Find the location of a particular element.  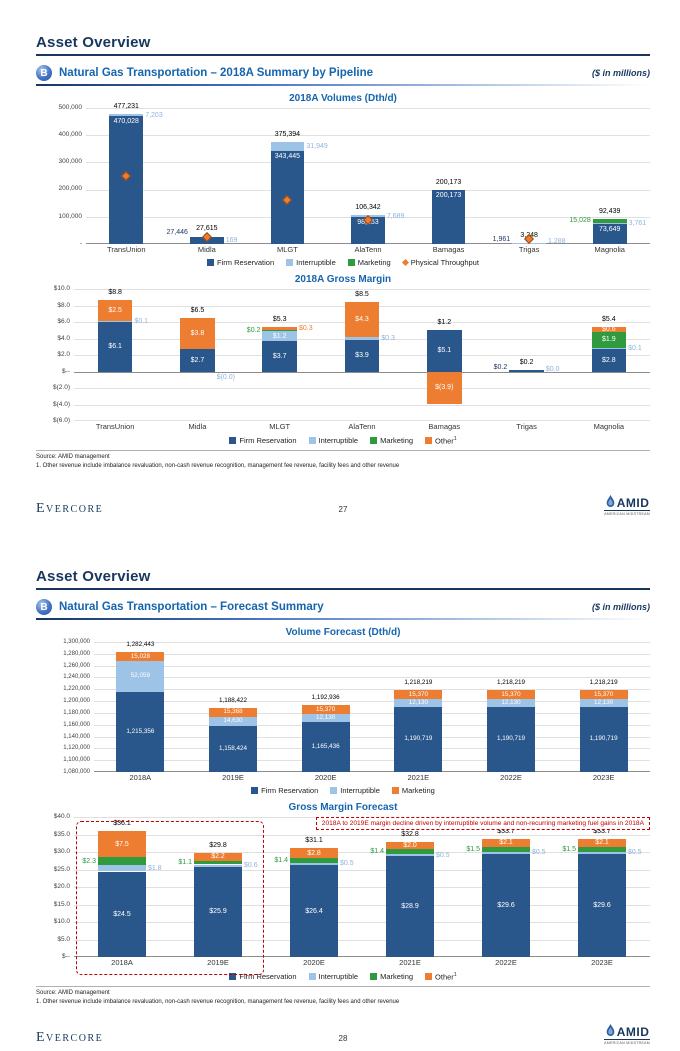

bar-slot: $3.7 $1.2 $0.2 $0.3 $5.3 is located at coordinates (280, 355).